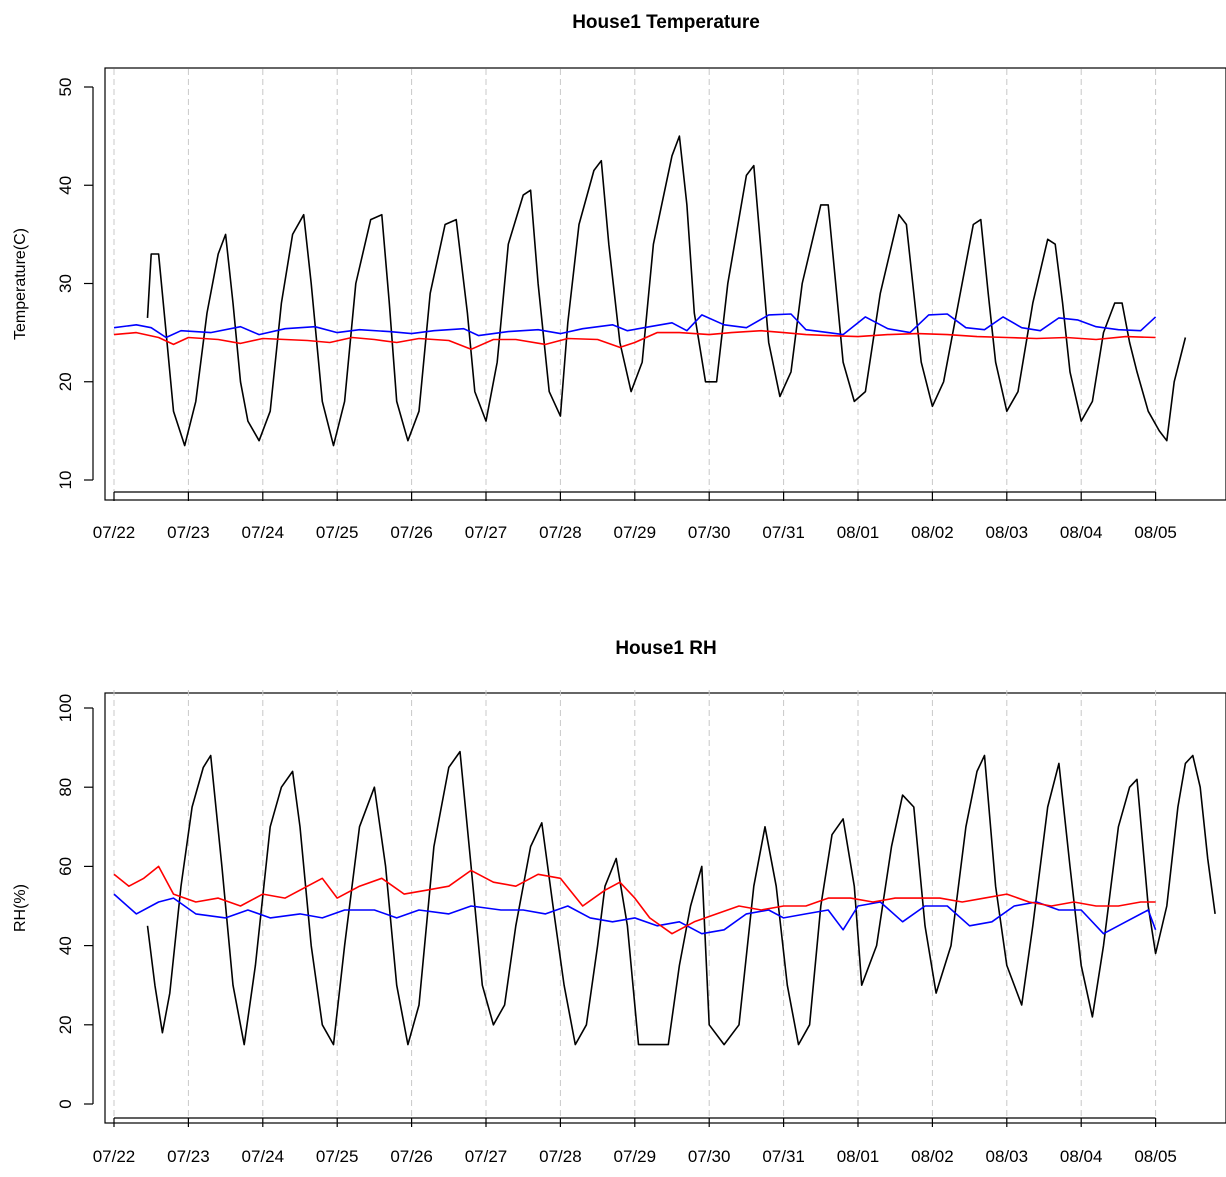 The width and height of the screenshot is (1226, 1177). What do you see at coordinates (65, 480) in the screenshot?
I see `y-tick-label: 10` at bounding box center [65, 480].